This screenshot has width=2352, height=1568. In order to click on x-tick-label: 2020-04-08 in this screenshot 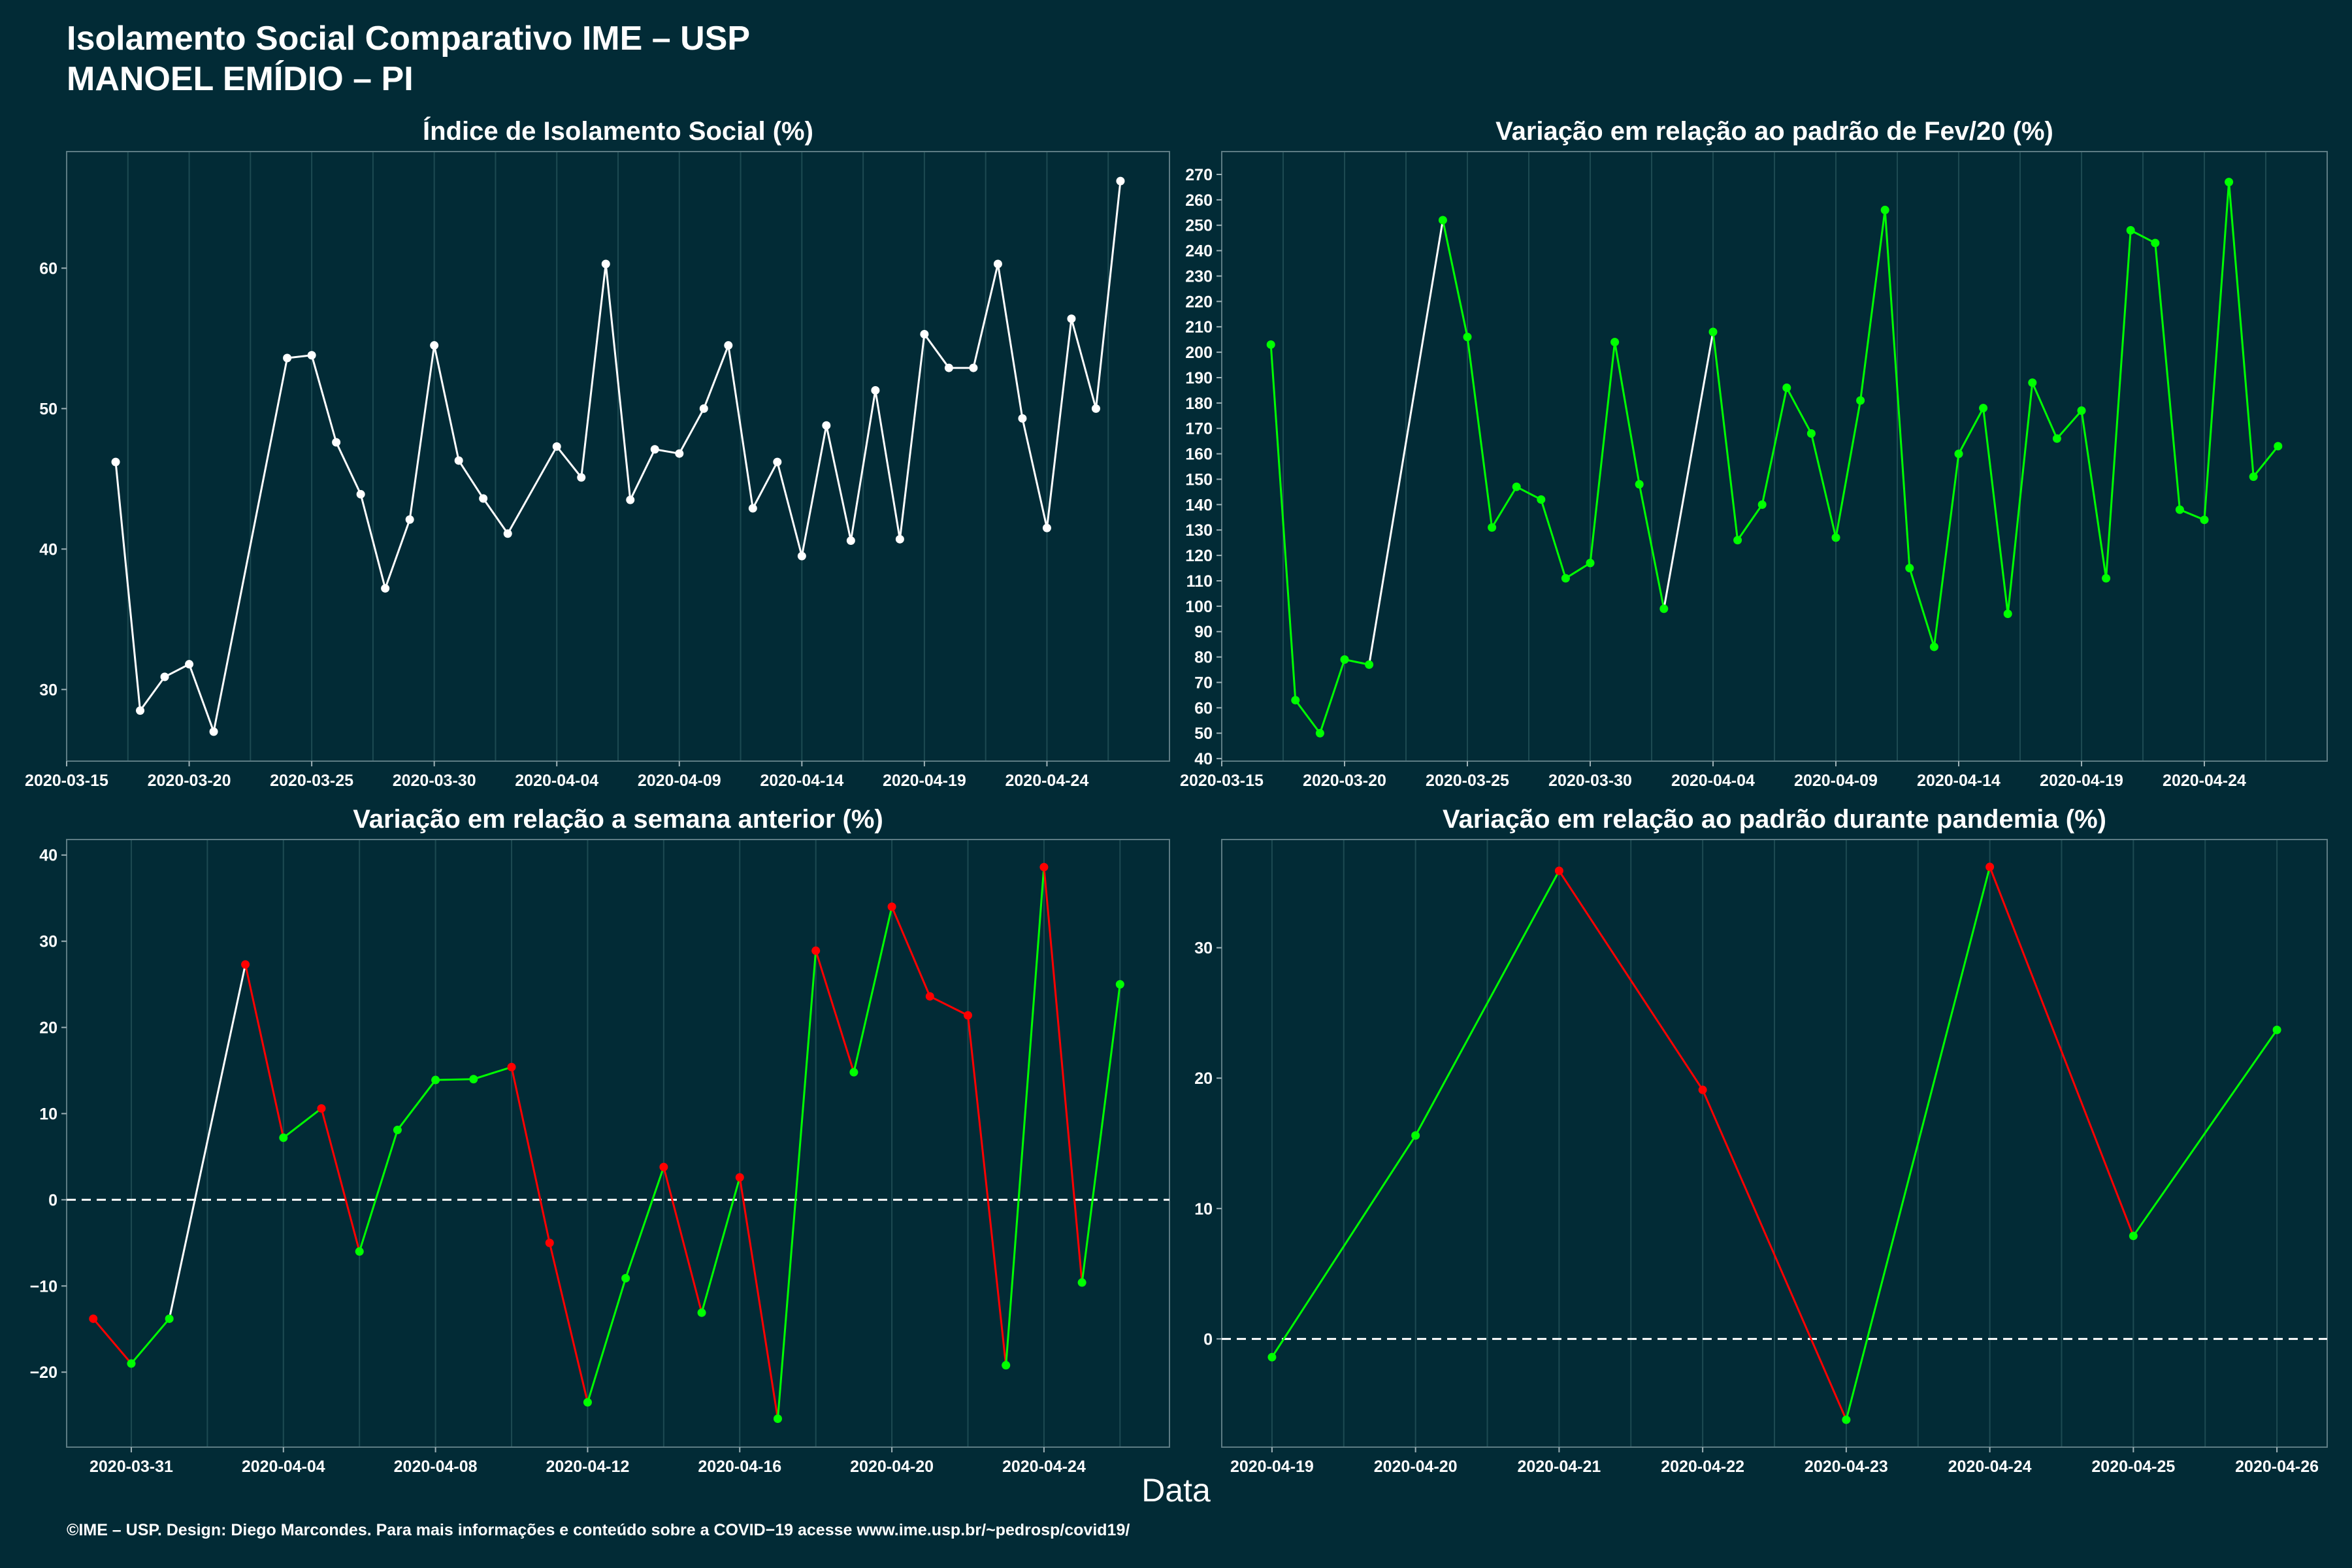, I will do `click(436, 1467)`.